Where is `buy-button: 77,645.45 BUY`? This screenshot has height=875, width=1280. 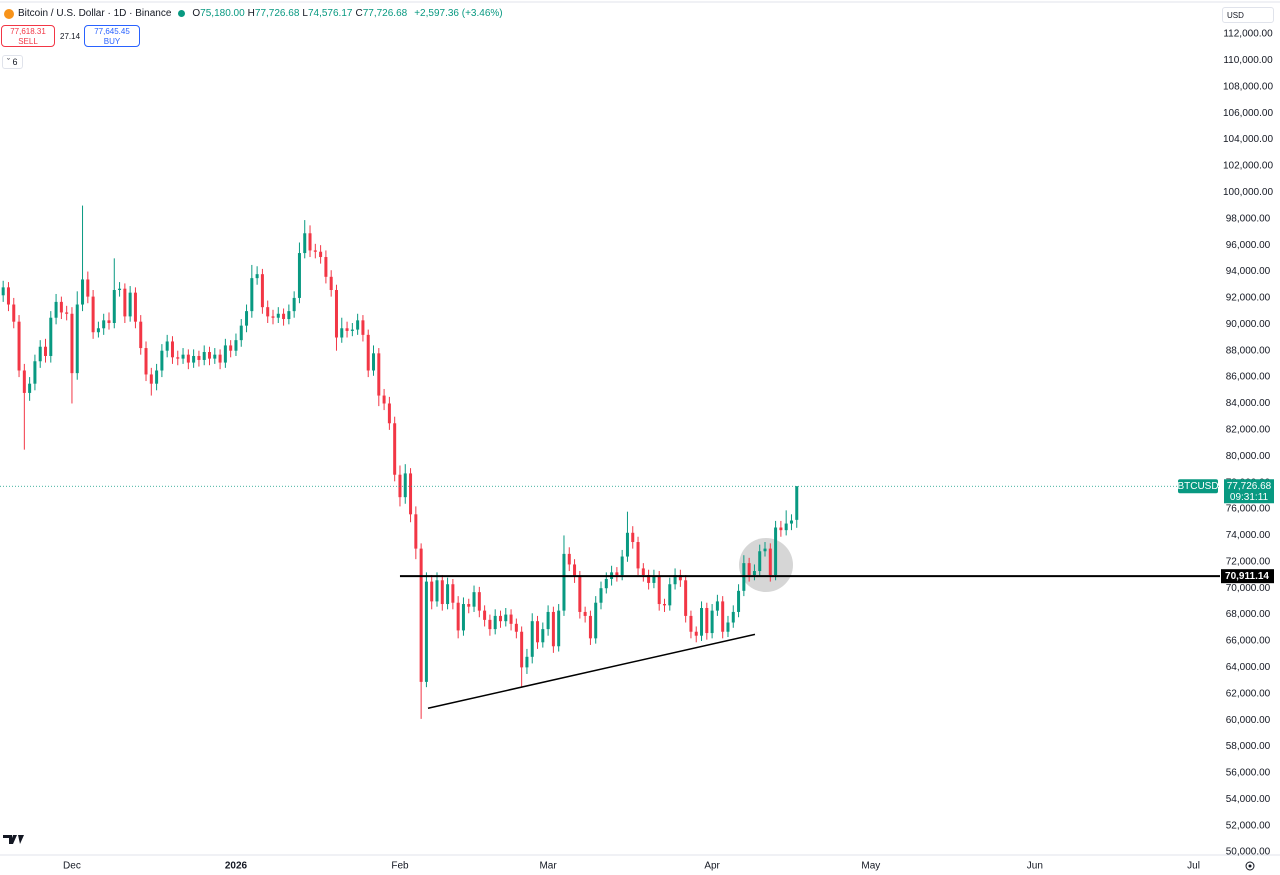
buy-button: 77,645.45 BUY is located at coordinates (112, 36).